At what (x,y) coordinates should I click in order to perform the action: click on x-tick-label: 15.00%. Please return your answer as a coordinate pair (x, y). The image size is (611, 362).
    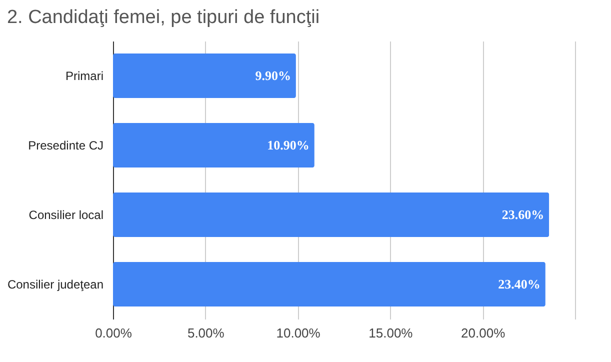
    Looking at the image, I should click on (391, 333).